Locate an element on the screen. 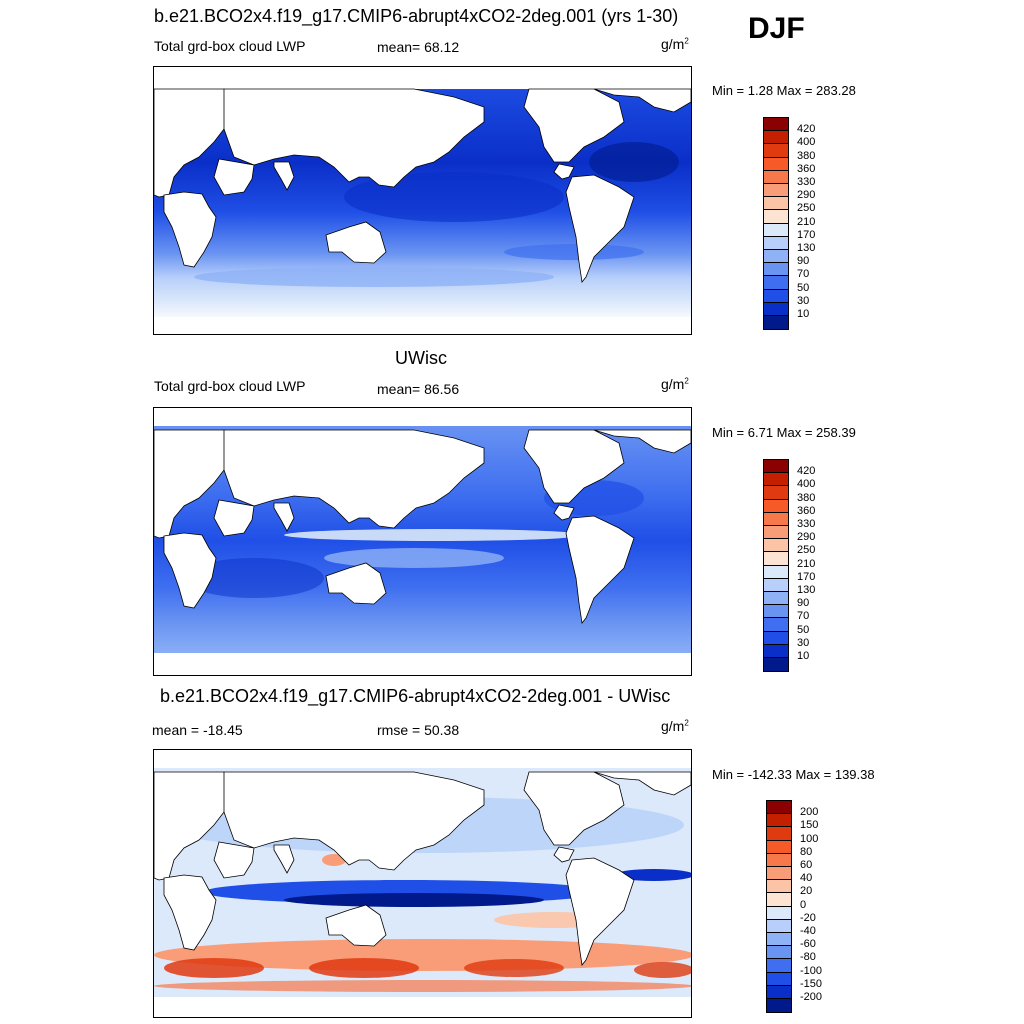 This screenshot has width=1024, height=1024. colorbar-tick-label: -100 is located at coordinates (811, 970).